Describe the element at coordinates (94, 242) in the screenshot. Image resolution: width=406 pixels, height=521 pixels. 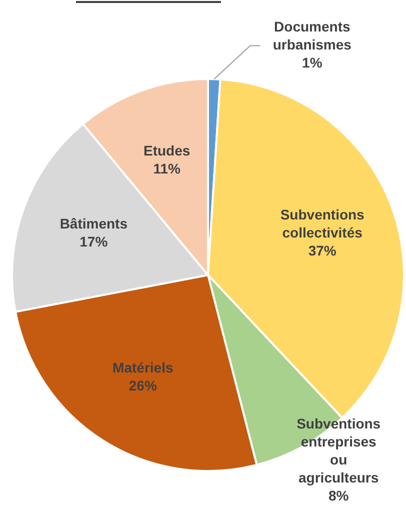
I see `data-label: 17%` at that location.